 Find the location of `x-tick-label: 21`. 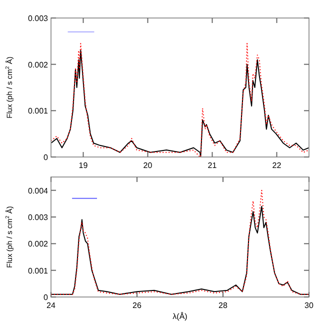

x-tick-label: 21 is located at coordinates (213, 165).